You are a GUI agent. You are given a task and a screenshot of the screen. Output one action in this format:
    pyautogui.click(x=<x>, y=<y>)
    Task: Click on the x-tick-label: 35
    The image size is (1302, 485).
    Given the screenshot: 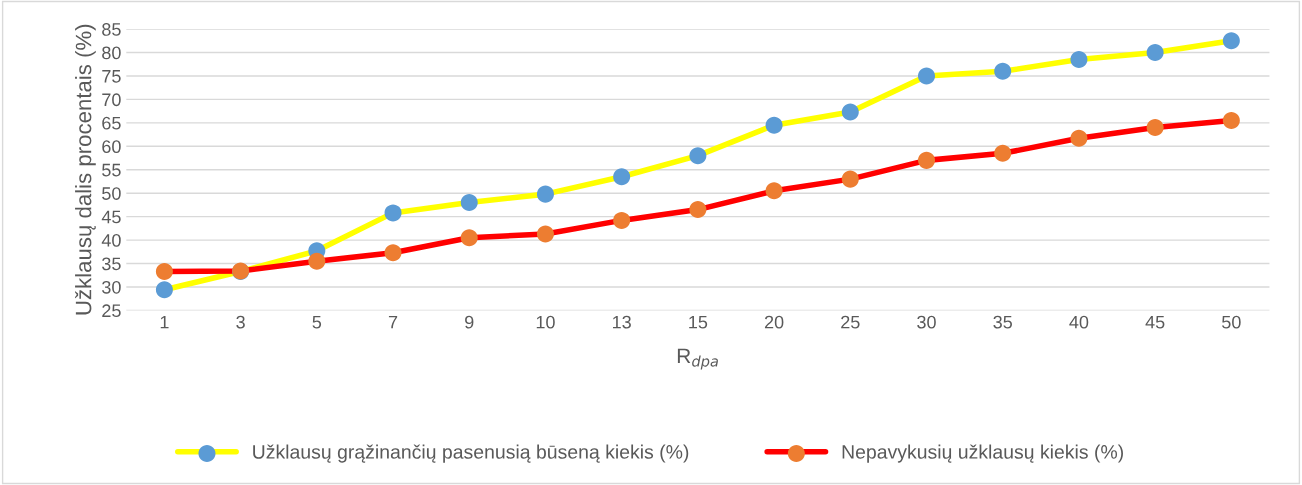 What is the action you would take?
    pyautogui.click(x=1002, y=322)
    